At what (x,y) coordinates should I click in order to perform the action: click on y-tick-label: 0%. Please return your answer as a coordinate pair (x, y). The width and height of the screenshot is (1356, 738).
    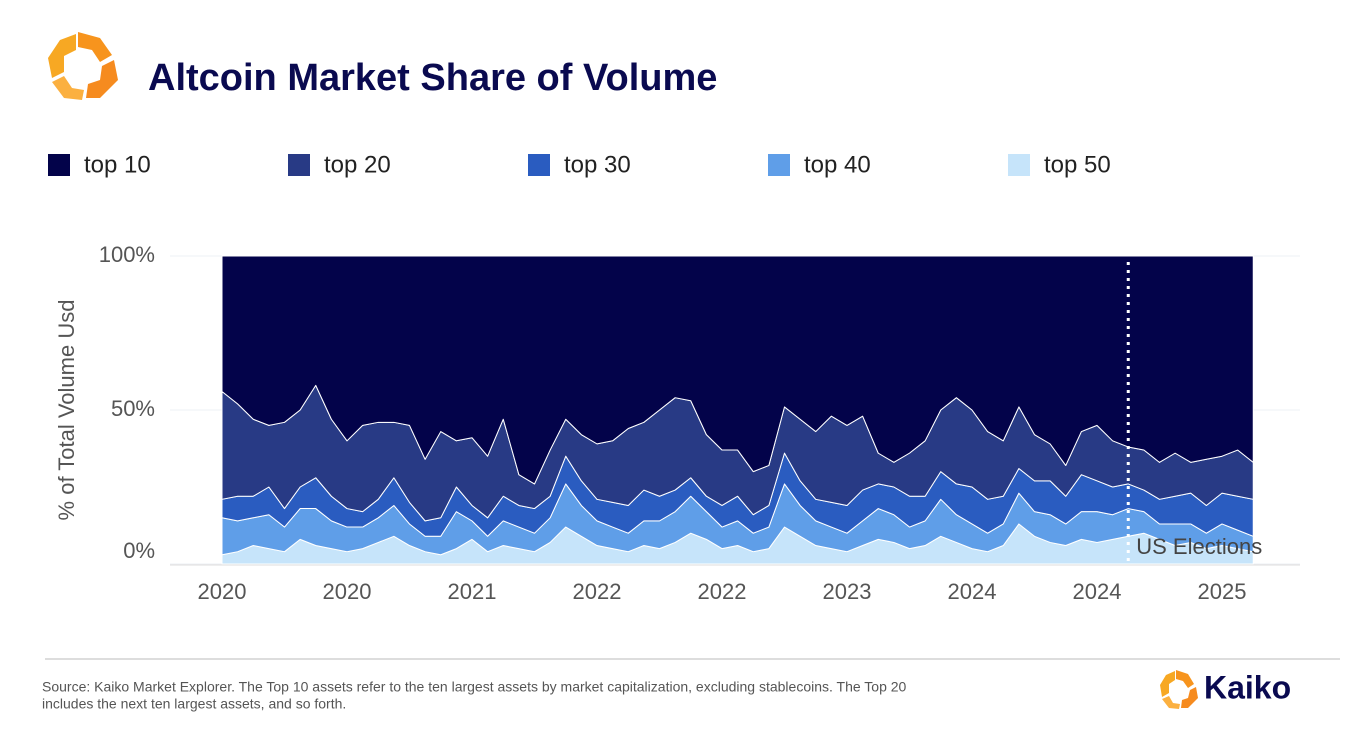
    Looking at the image, I should click on (139, 550).